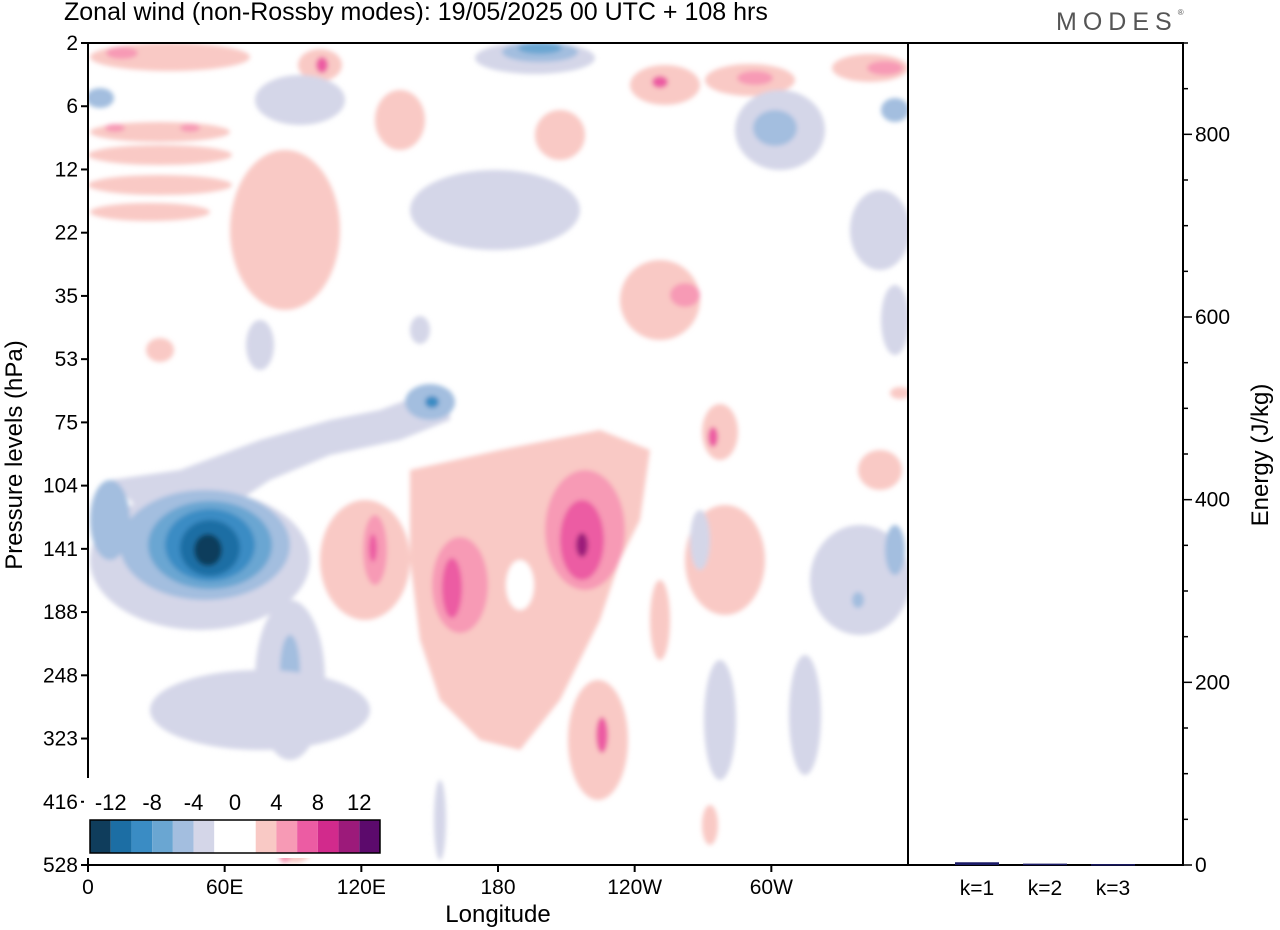 The width and height of the screenshot is (1280, 930). What do you see at coordinates (497, 914) in the screenshot?
I see `x-axis-title: Longitude` at bounding box center [497, 914].